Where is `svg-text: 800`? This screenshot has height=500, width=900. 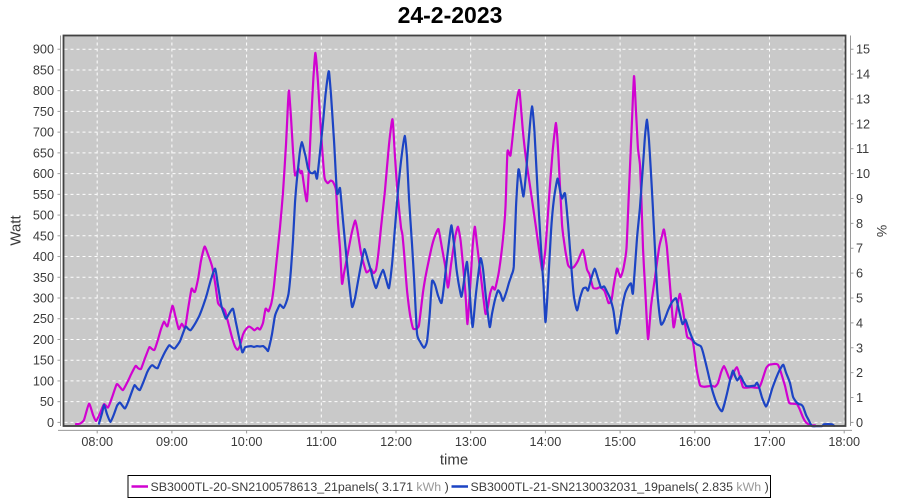
svg-text: 800 is located at coordinates (43, 91).